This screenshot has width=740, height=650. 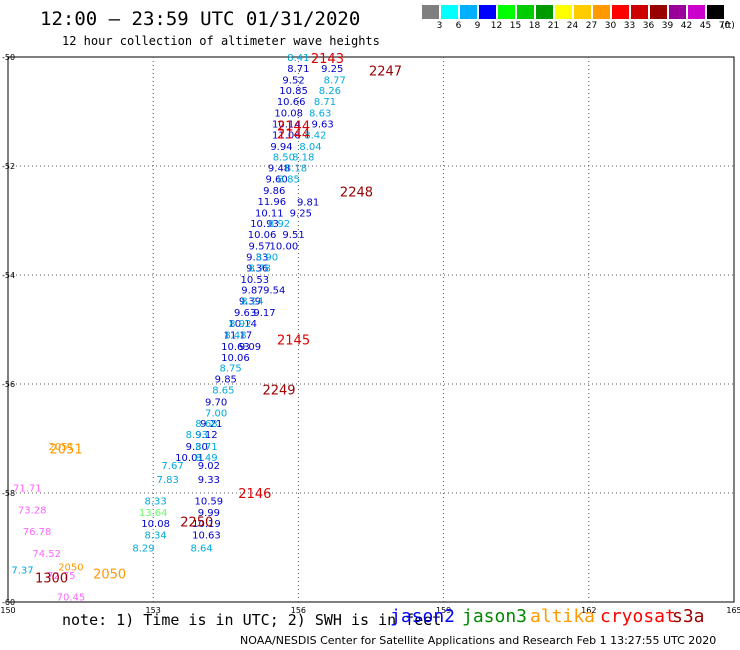 What do you see at coordinates (71, 598) in the screenshot?
I see `wave-height-point: 70.45` at bounding box center [71, 598].